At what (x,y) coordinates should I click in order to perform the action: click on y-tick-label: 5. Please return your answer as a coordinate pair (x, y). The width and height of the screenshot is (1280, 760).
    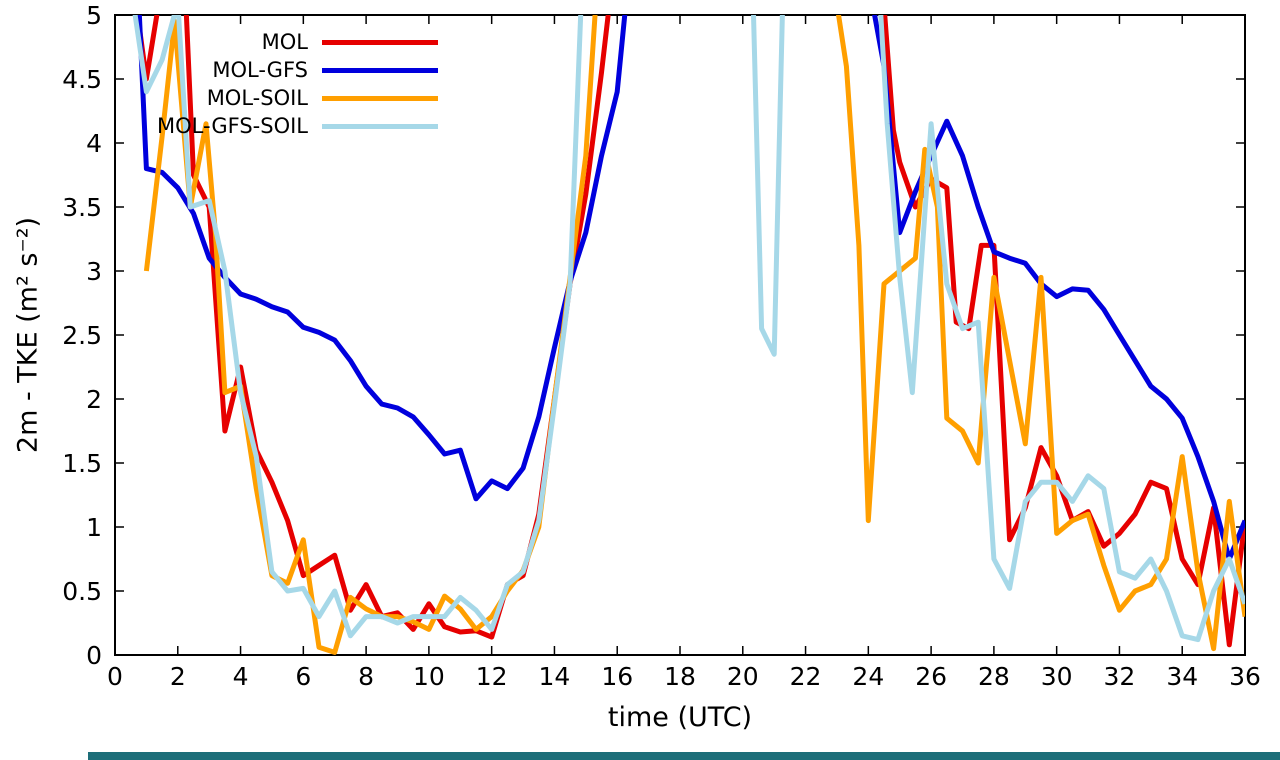
    Looking at the image, I should click on (94, 15).